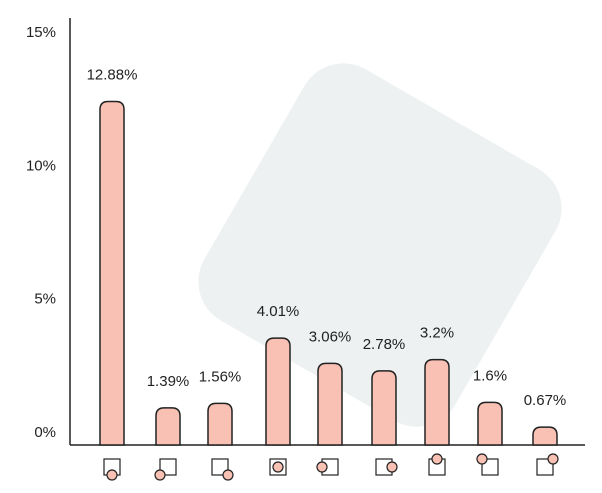 The height and width of the screenshot is (493, 602). What do you see at coordinates (490, 375) in the screenshot?
I see `value-label: 1.6%` at bounding box center [490, 375].